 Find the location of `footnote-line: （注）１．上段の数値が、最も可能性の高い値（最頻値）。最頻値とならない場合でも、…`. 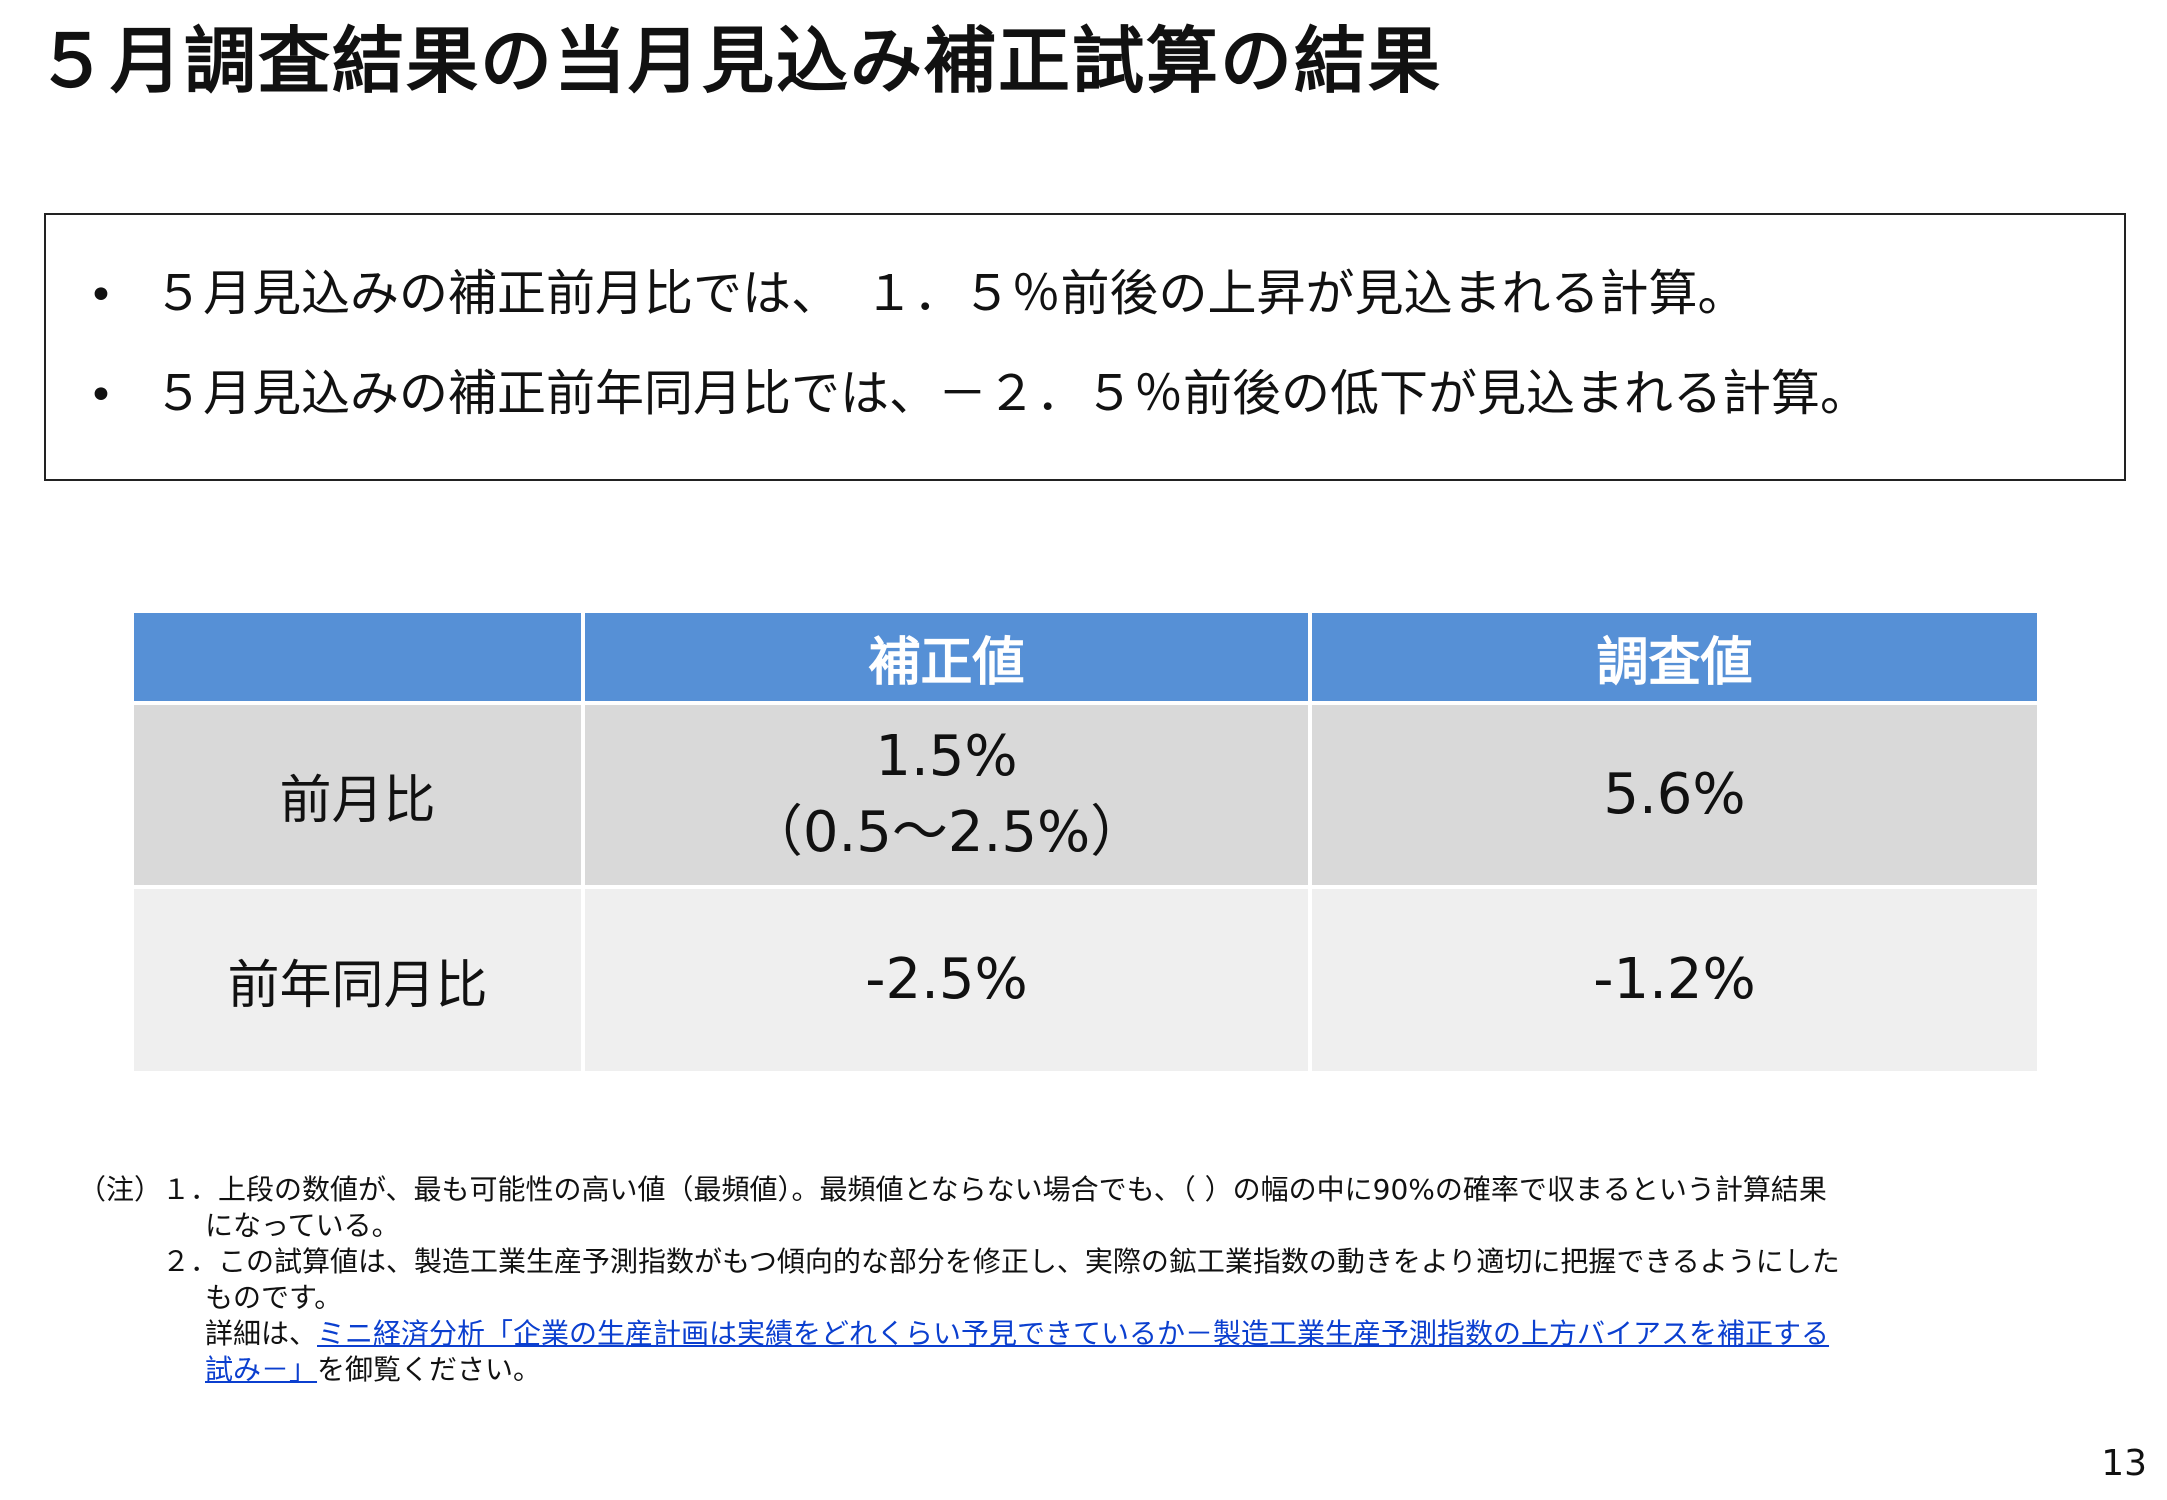

footnote-line: （注）１．上段の数値が、最も可能性の高い値（最頻値）。最頻値とならない場合でも、… is located at coordinates (952, 1189).